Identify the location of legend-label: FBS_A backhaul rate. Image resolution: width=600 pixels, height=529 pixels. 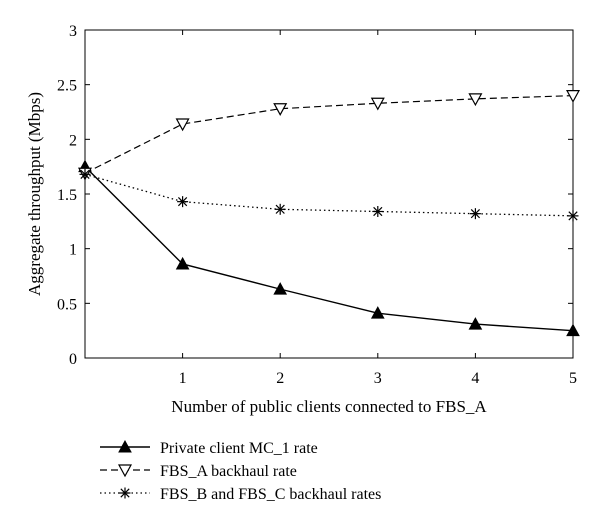
(228, 471).